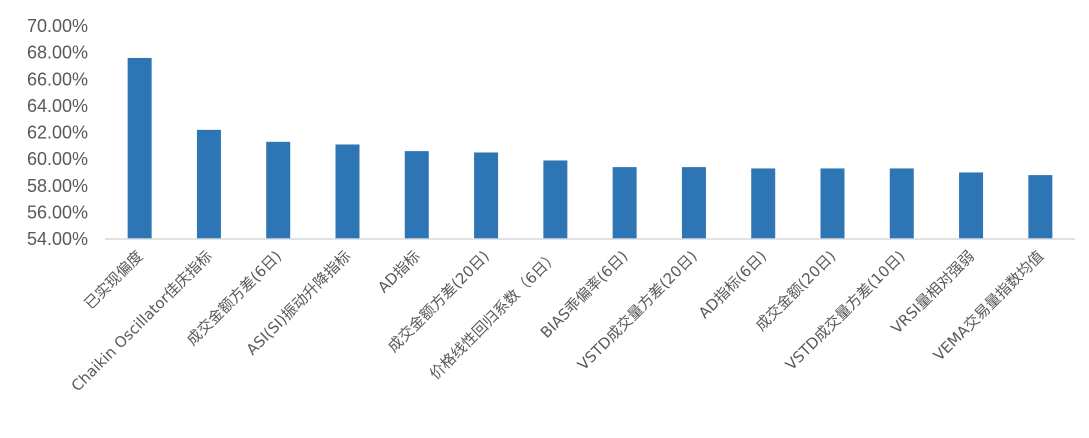 This screenshot has width=1089, height=438. Describe the element at coordinates (57, 53) in the screenshot. I see `y-tick-label: 68.00%` at that location.